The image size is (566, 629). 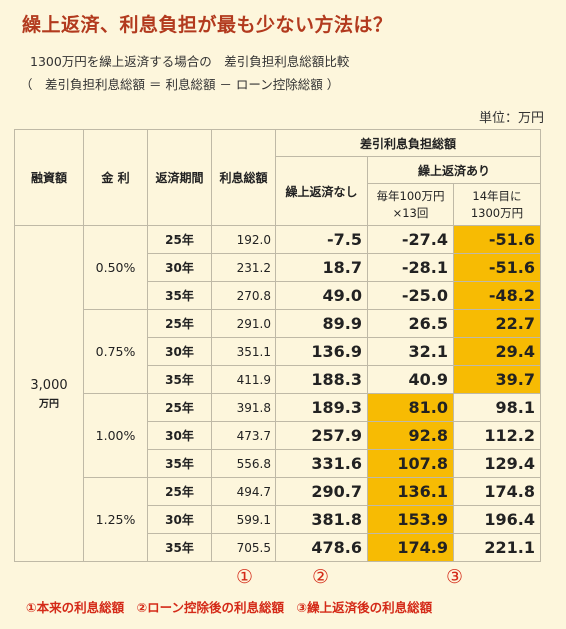 What do you see at coordinates (243, 323) in the screenshot?
I see `total-interest-cell: 291.0` at bounding box center [243, 323].